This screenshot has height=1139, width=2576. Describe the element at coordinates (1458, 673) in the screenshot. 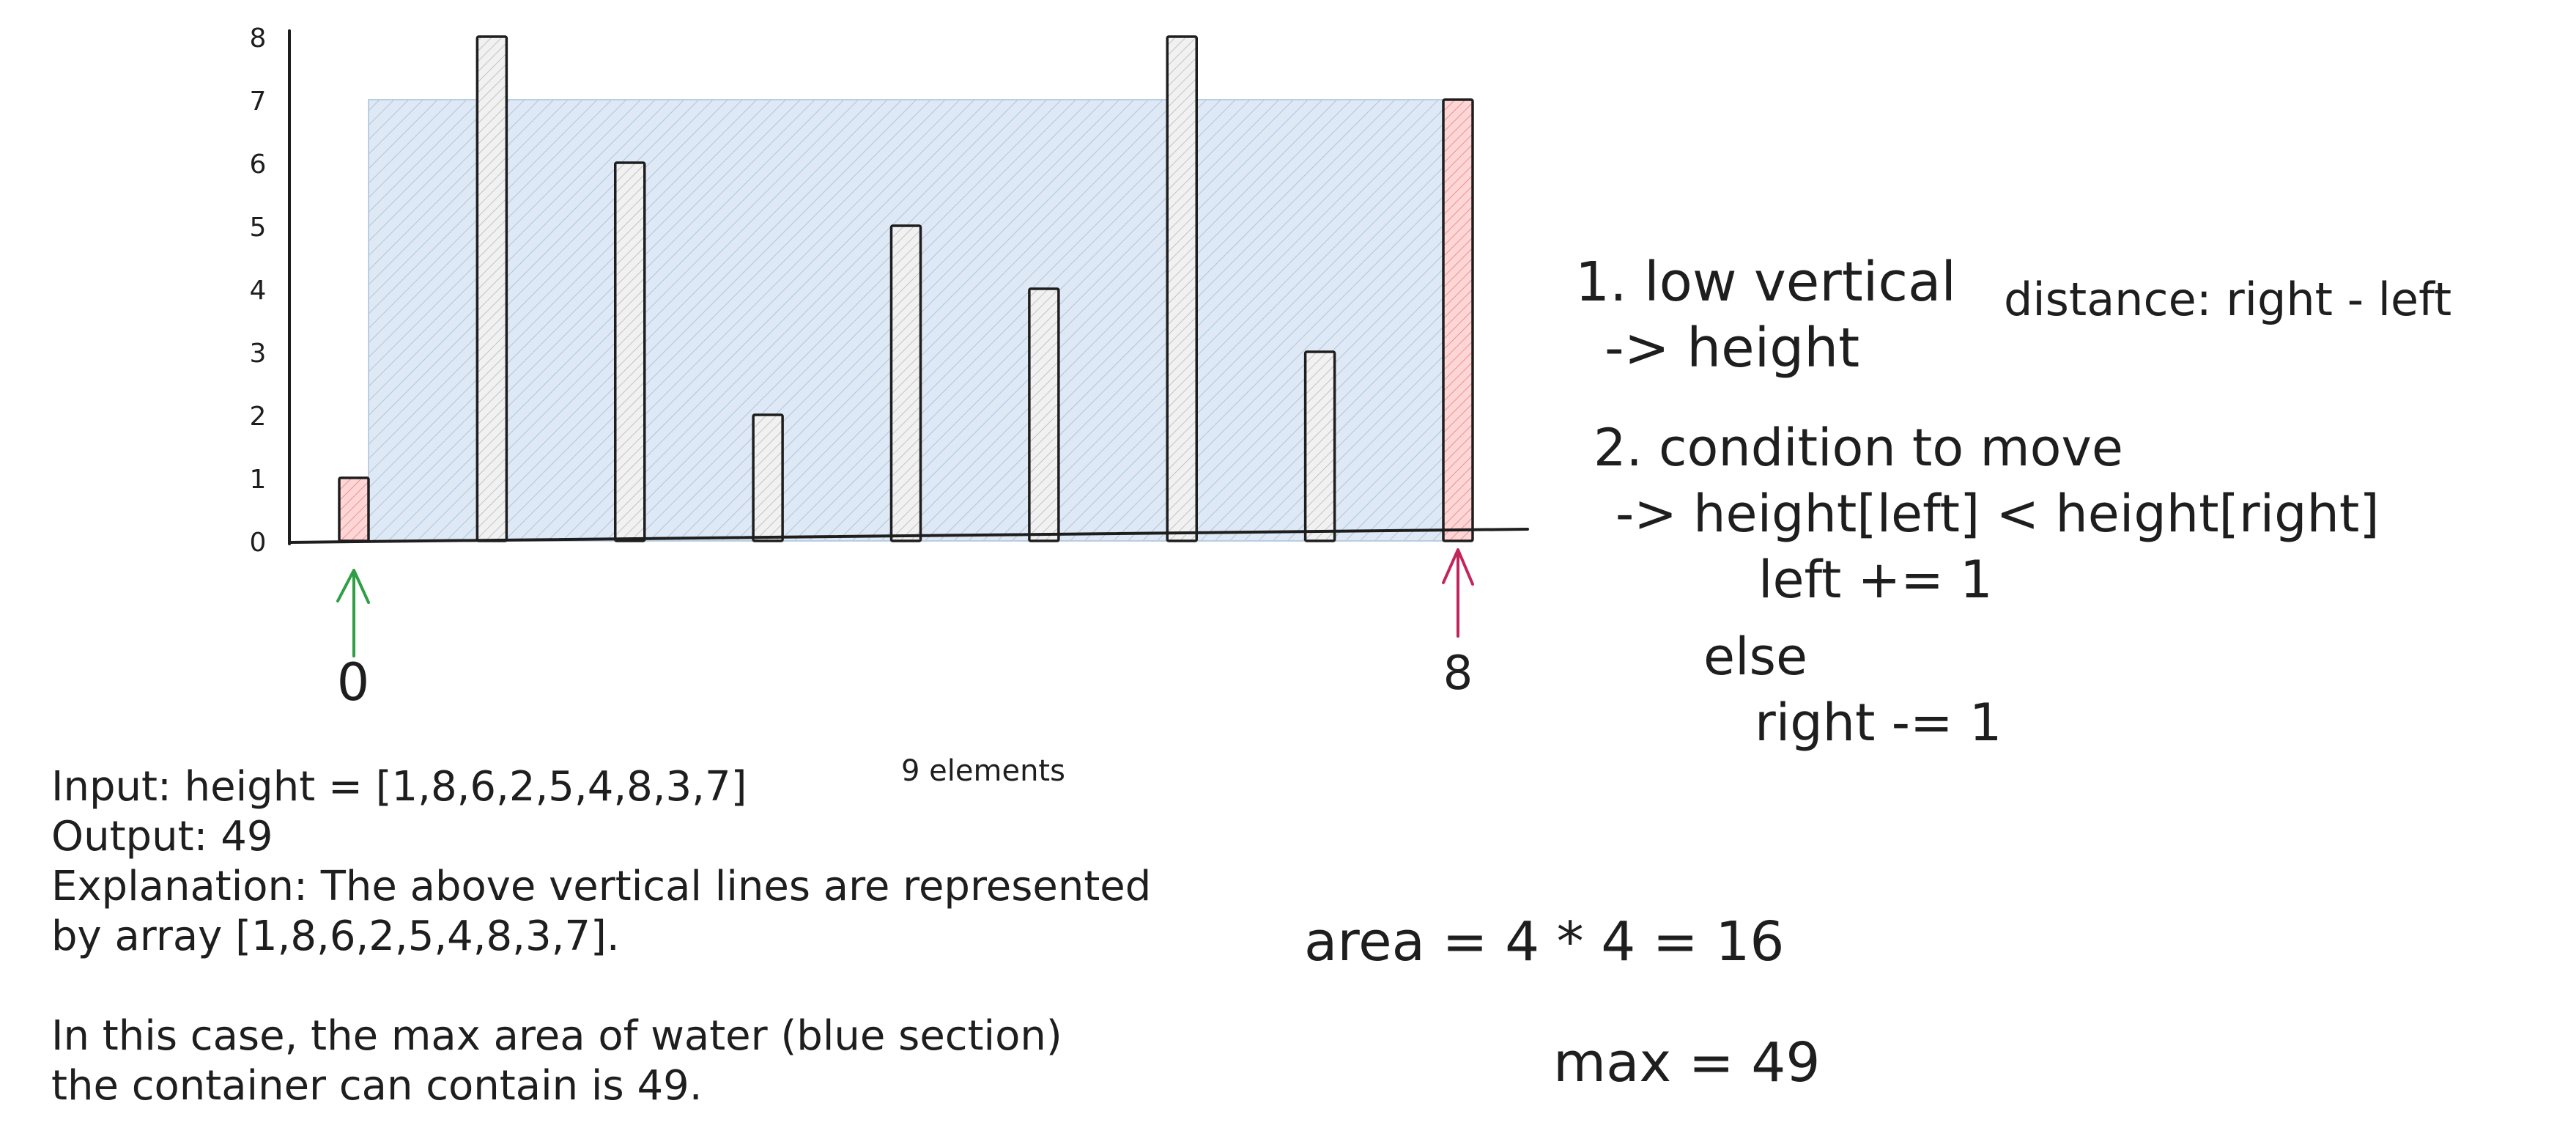

I see `right-index-label: 8` at that location.